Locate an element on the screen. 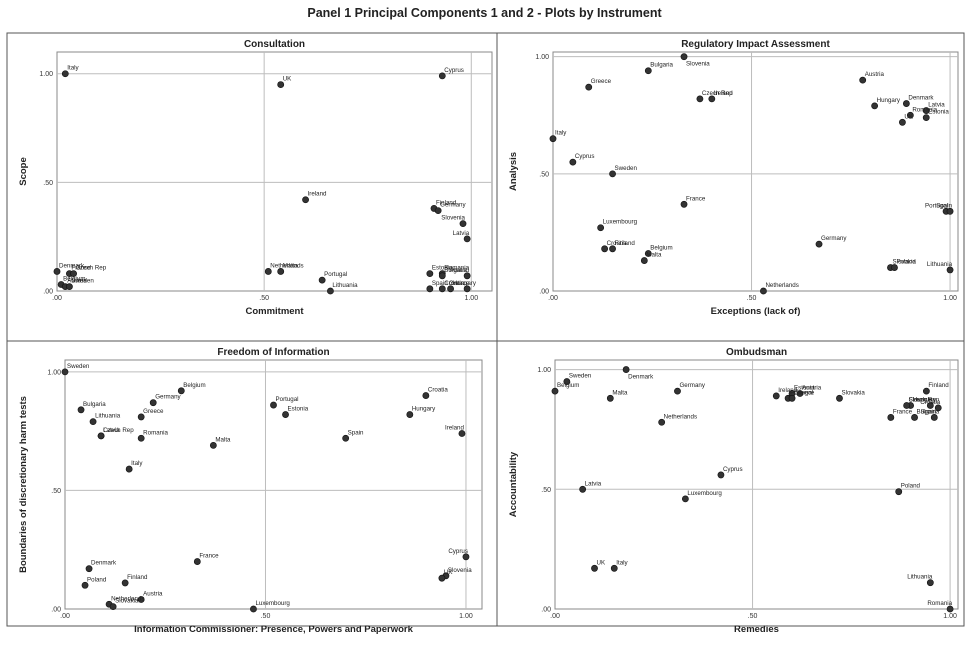 Image resolution: width=969 pixels, height=655 pixels. panel-2-point-malta is located at coordinates (644, 260).